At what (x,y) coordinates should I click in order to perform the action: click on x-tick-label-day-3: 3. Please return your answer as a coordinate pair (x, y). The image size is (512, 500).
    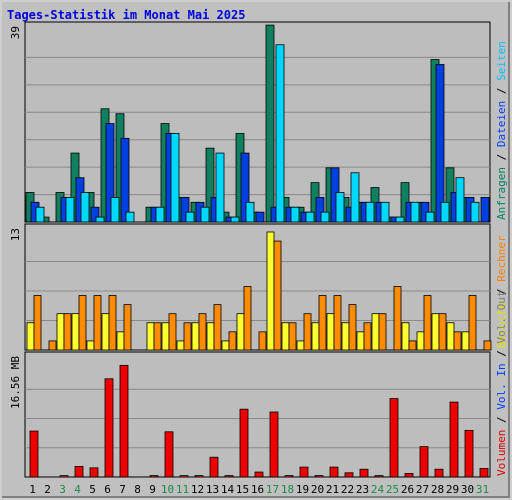
    Looking at the image, I should click on (62, 489).